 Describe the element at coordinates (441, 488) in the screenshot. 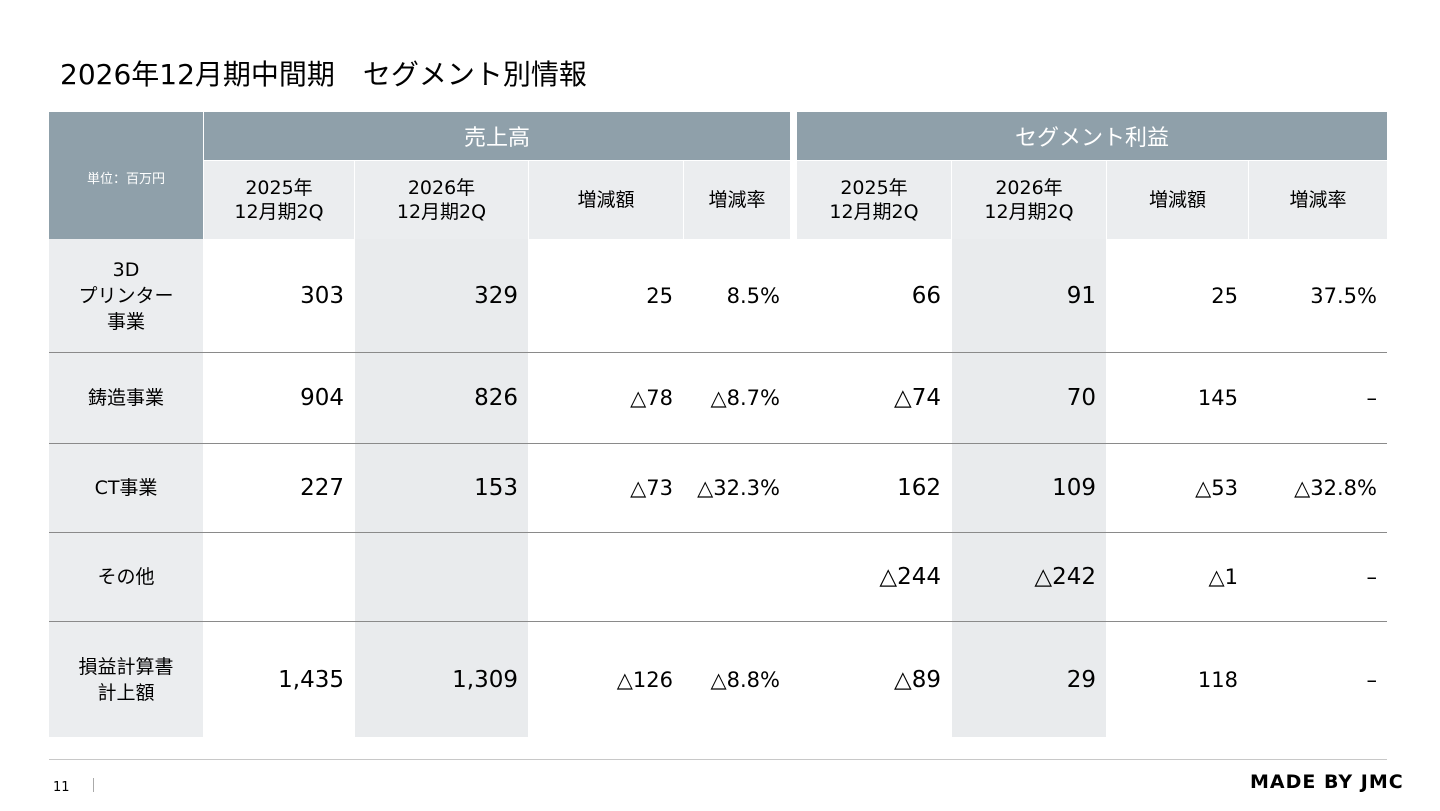

I see `table-cell: 153` at that location.